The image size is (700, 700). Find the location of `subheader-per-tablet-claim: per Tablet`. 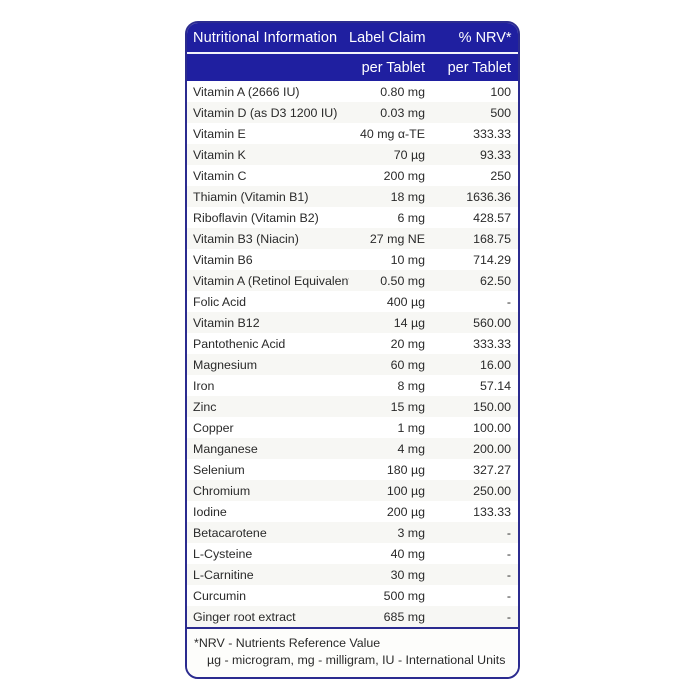

subheader-per-tablet-claim: per Tablet is located at coordinates (393, 67).